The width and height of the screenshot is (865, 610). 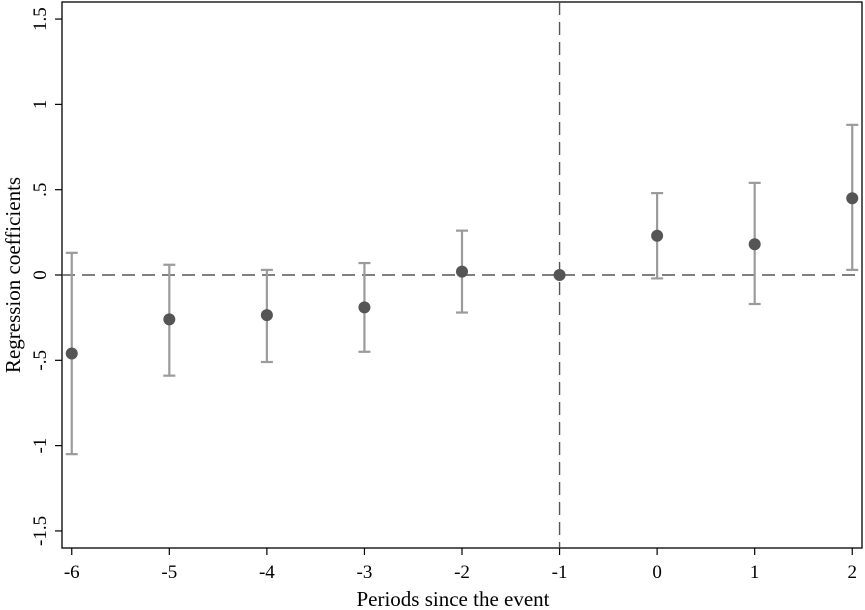 What do you see at coordinates (72, 572) in the screenshot?
I see `x-tick-label: -6` at bounding box center [72, 572].